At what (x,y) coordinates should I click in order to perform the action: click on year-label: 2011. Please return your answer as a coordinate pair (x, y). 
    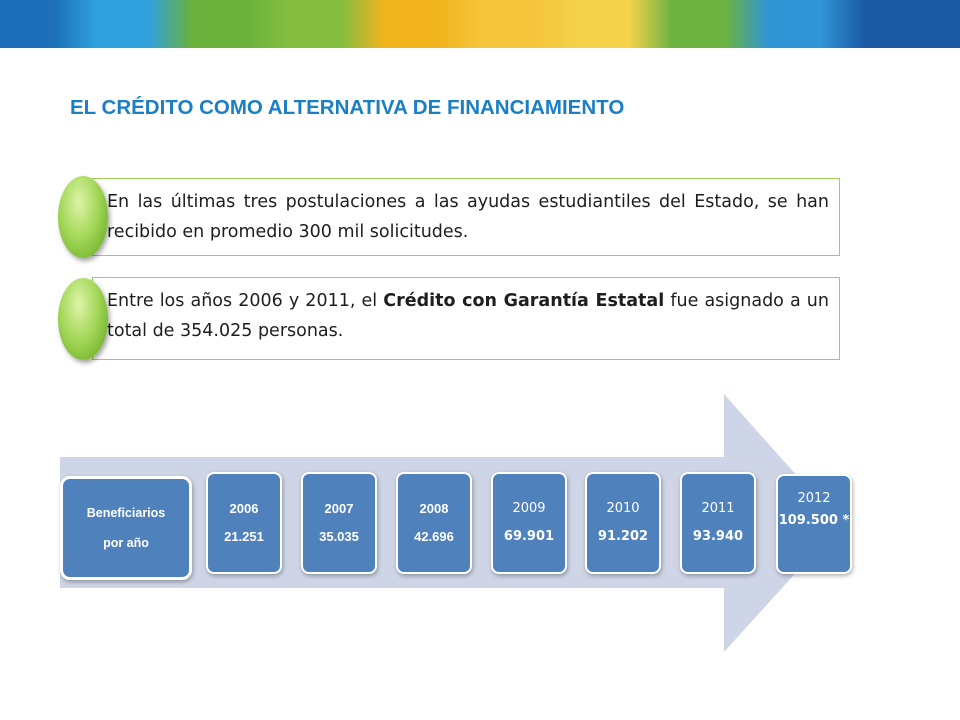
    Looking at the image, I should click on (718, 508).